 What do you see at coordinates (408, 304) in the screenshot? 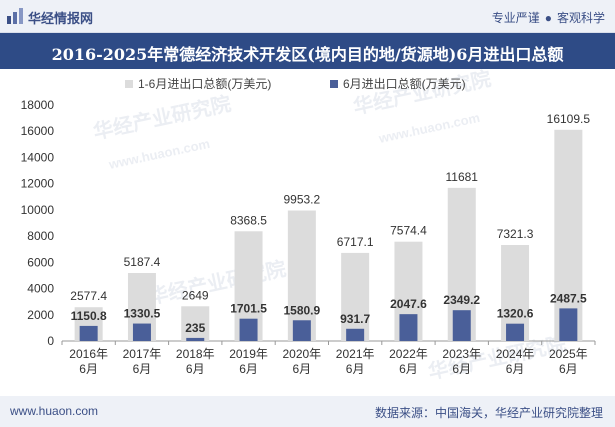
I see `data-label-june: 2047.6` at bounding box center [408, 304].